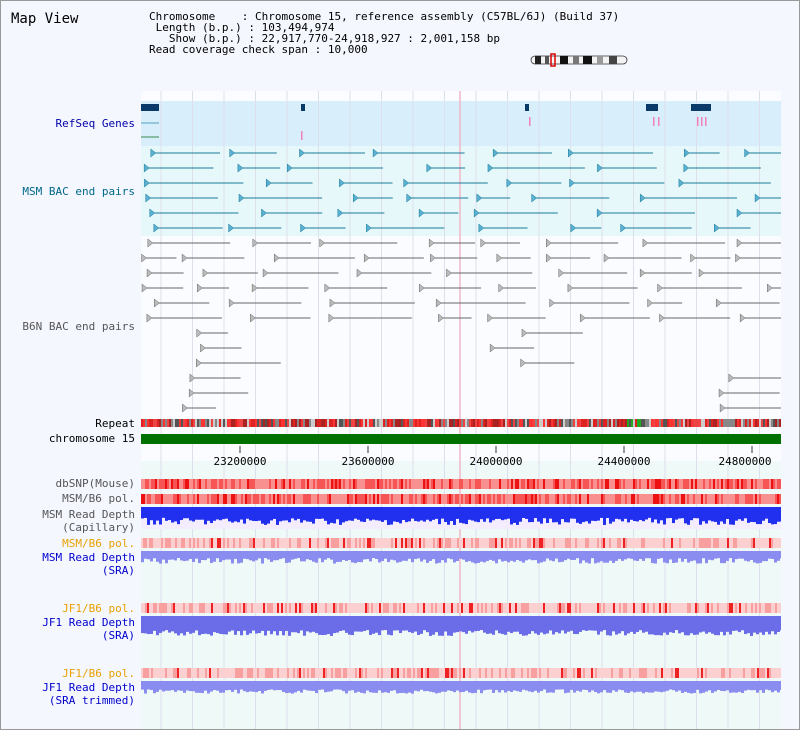  I want to click on track-label-repeat: Repeat, so click(115, 423).